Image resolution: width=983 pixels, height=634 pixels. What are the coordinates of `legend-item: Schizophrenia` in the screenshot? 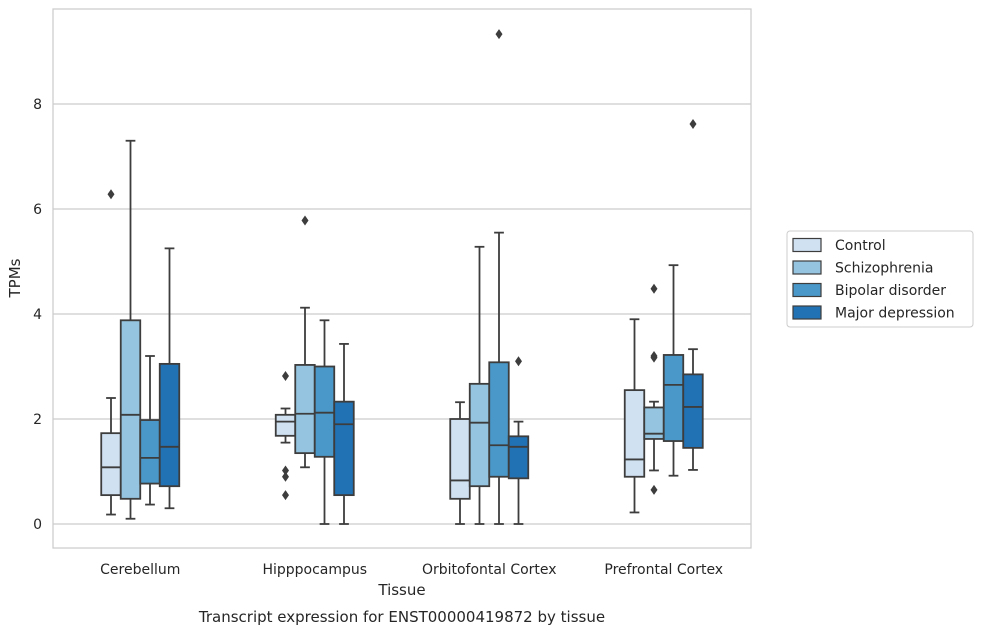 It's located at (862, 268).